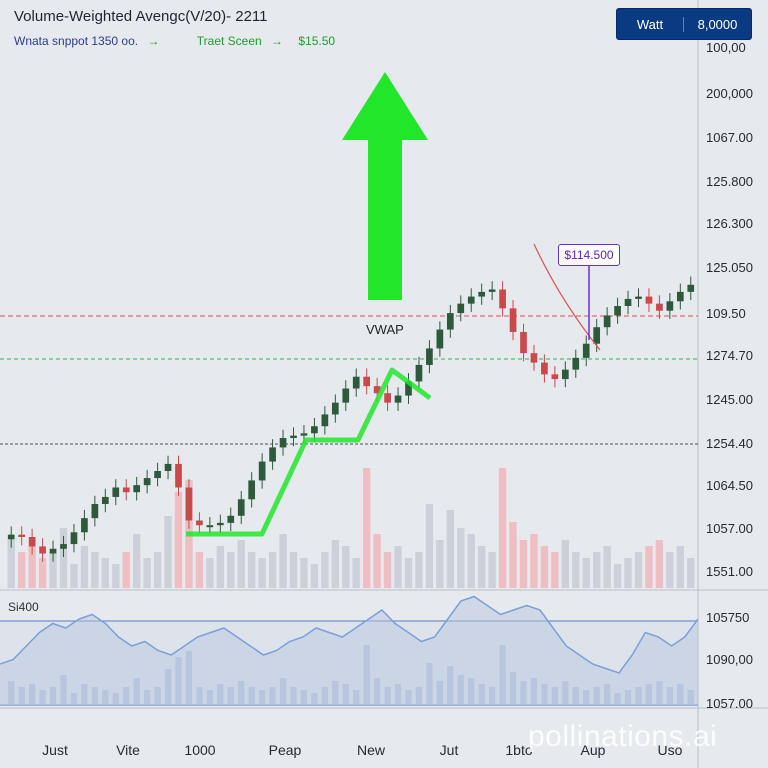  I want to click on sub-y-tick-label: 1090,00, so click(729, 659).